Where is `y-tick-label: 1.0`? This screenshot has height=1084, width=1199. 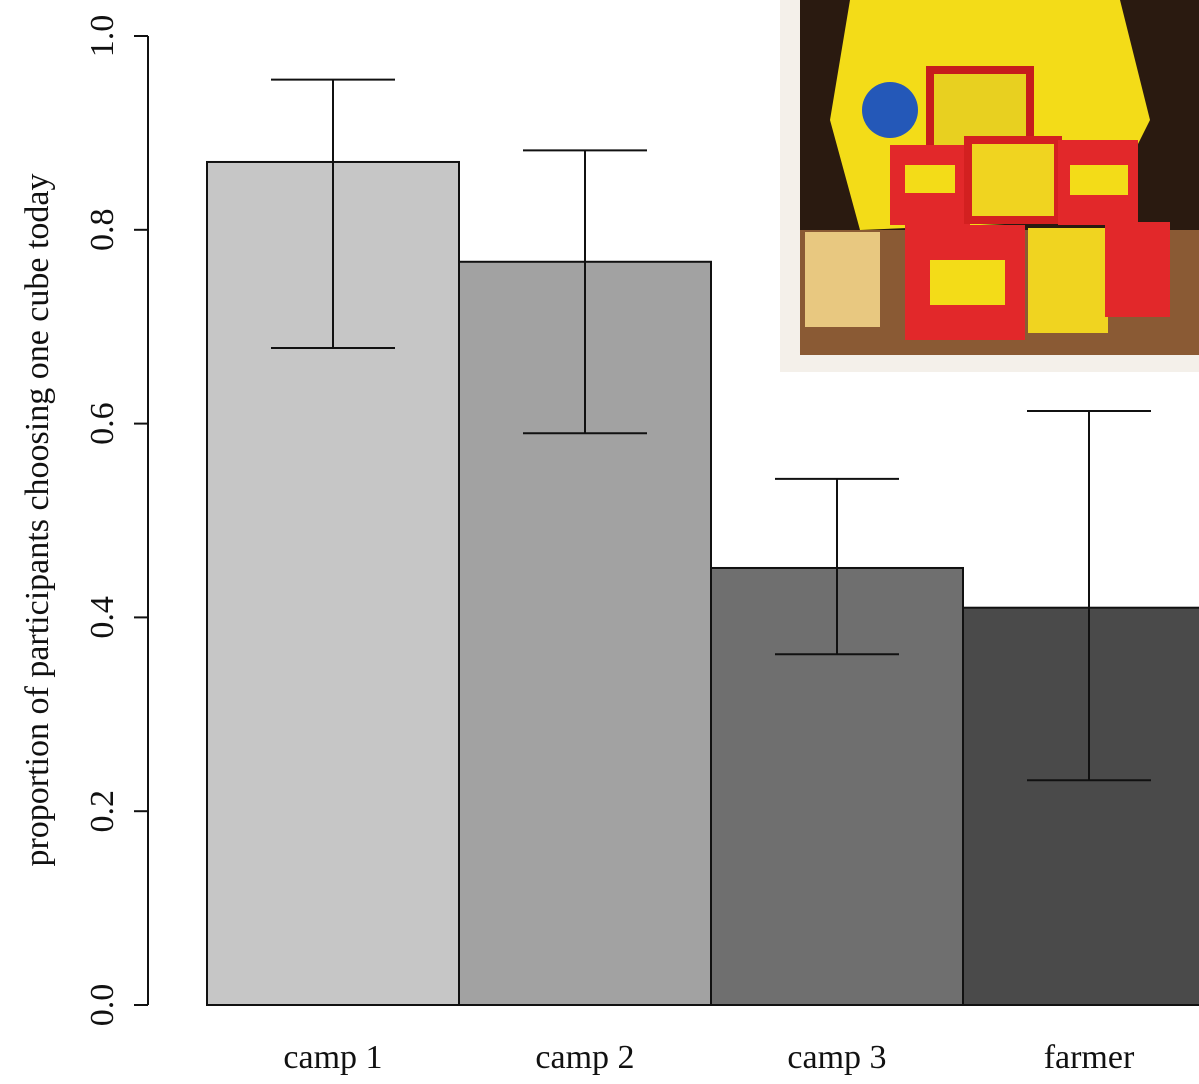
y-tick-label: 1.0 is located at coordinates (102, 36).